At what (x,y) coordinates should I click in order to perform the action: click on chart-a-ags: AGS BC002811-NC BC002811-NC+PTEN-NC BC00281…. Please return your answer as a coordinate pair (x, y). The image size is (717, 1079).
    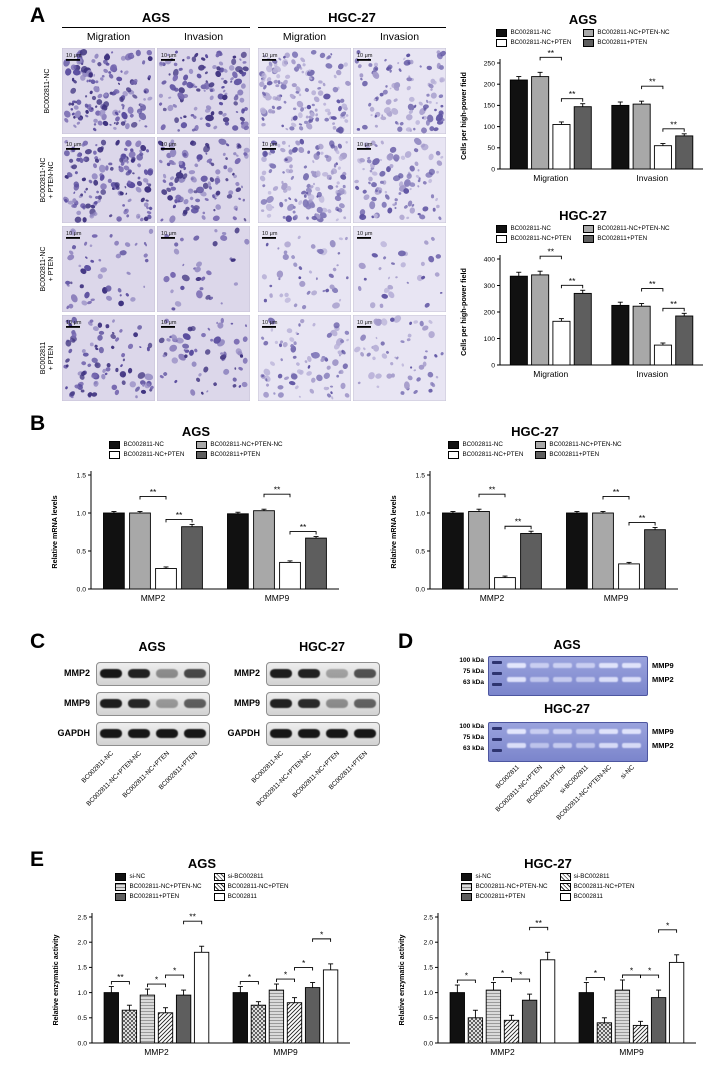
    Looking at the image, I should click on (583, 100).